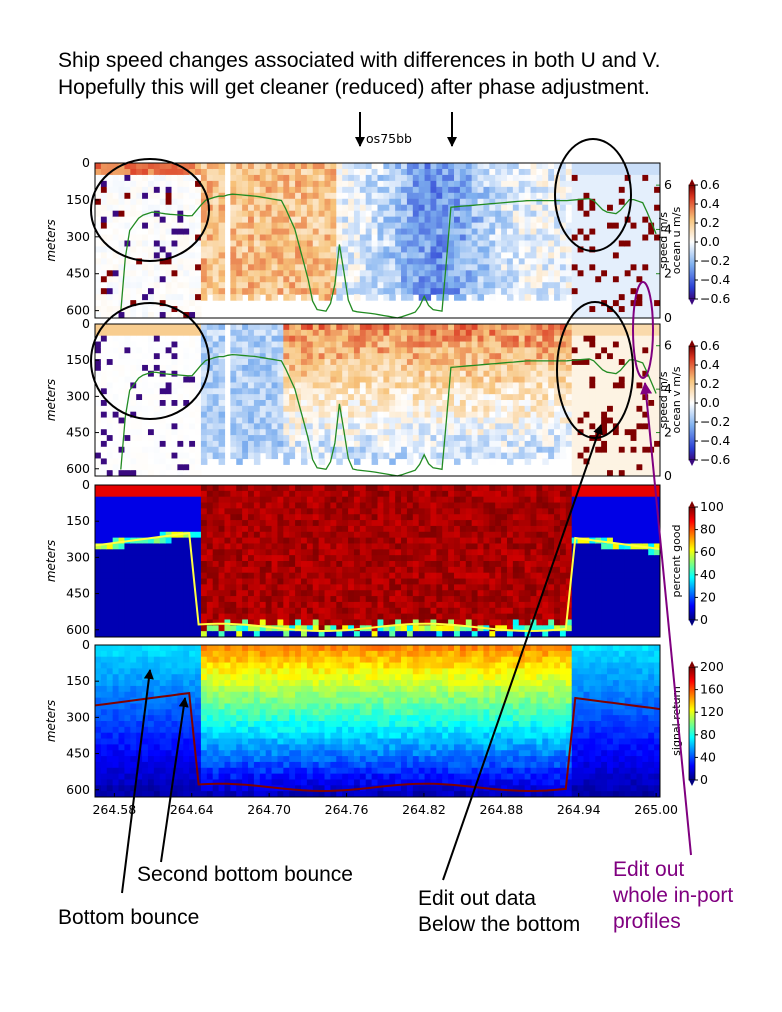 The height and width of the screenshot is (1012, 782). I want to click on secondary-tick-label: 4, so click(668, 228).